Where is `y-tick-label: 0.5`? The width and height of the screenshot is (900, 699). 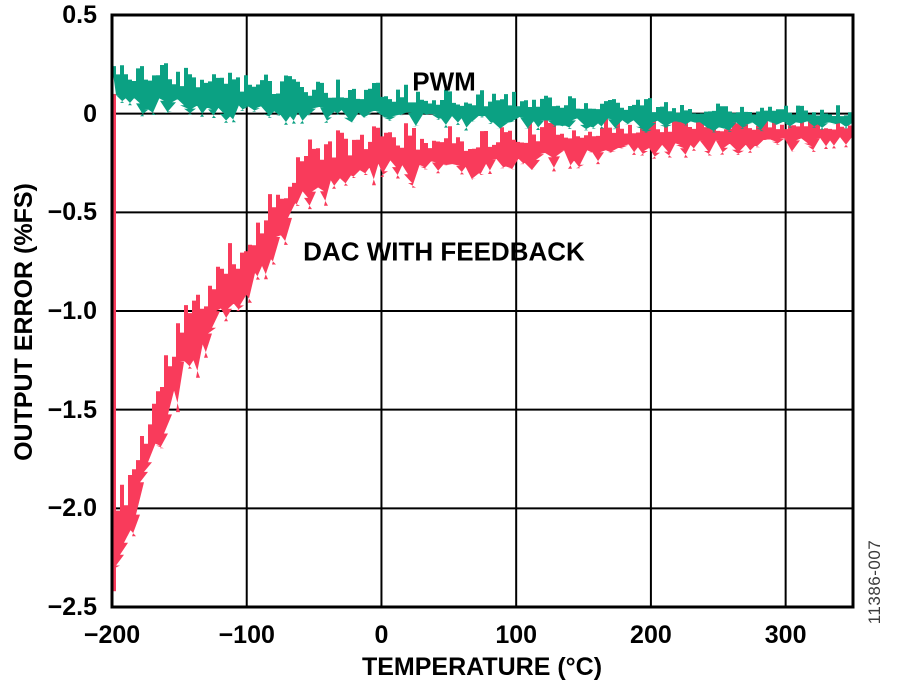 y-tick-label: 0.5 is located at coordinates (79, 15).